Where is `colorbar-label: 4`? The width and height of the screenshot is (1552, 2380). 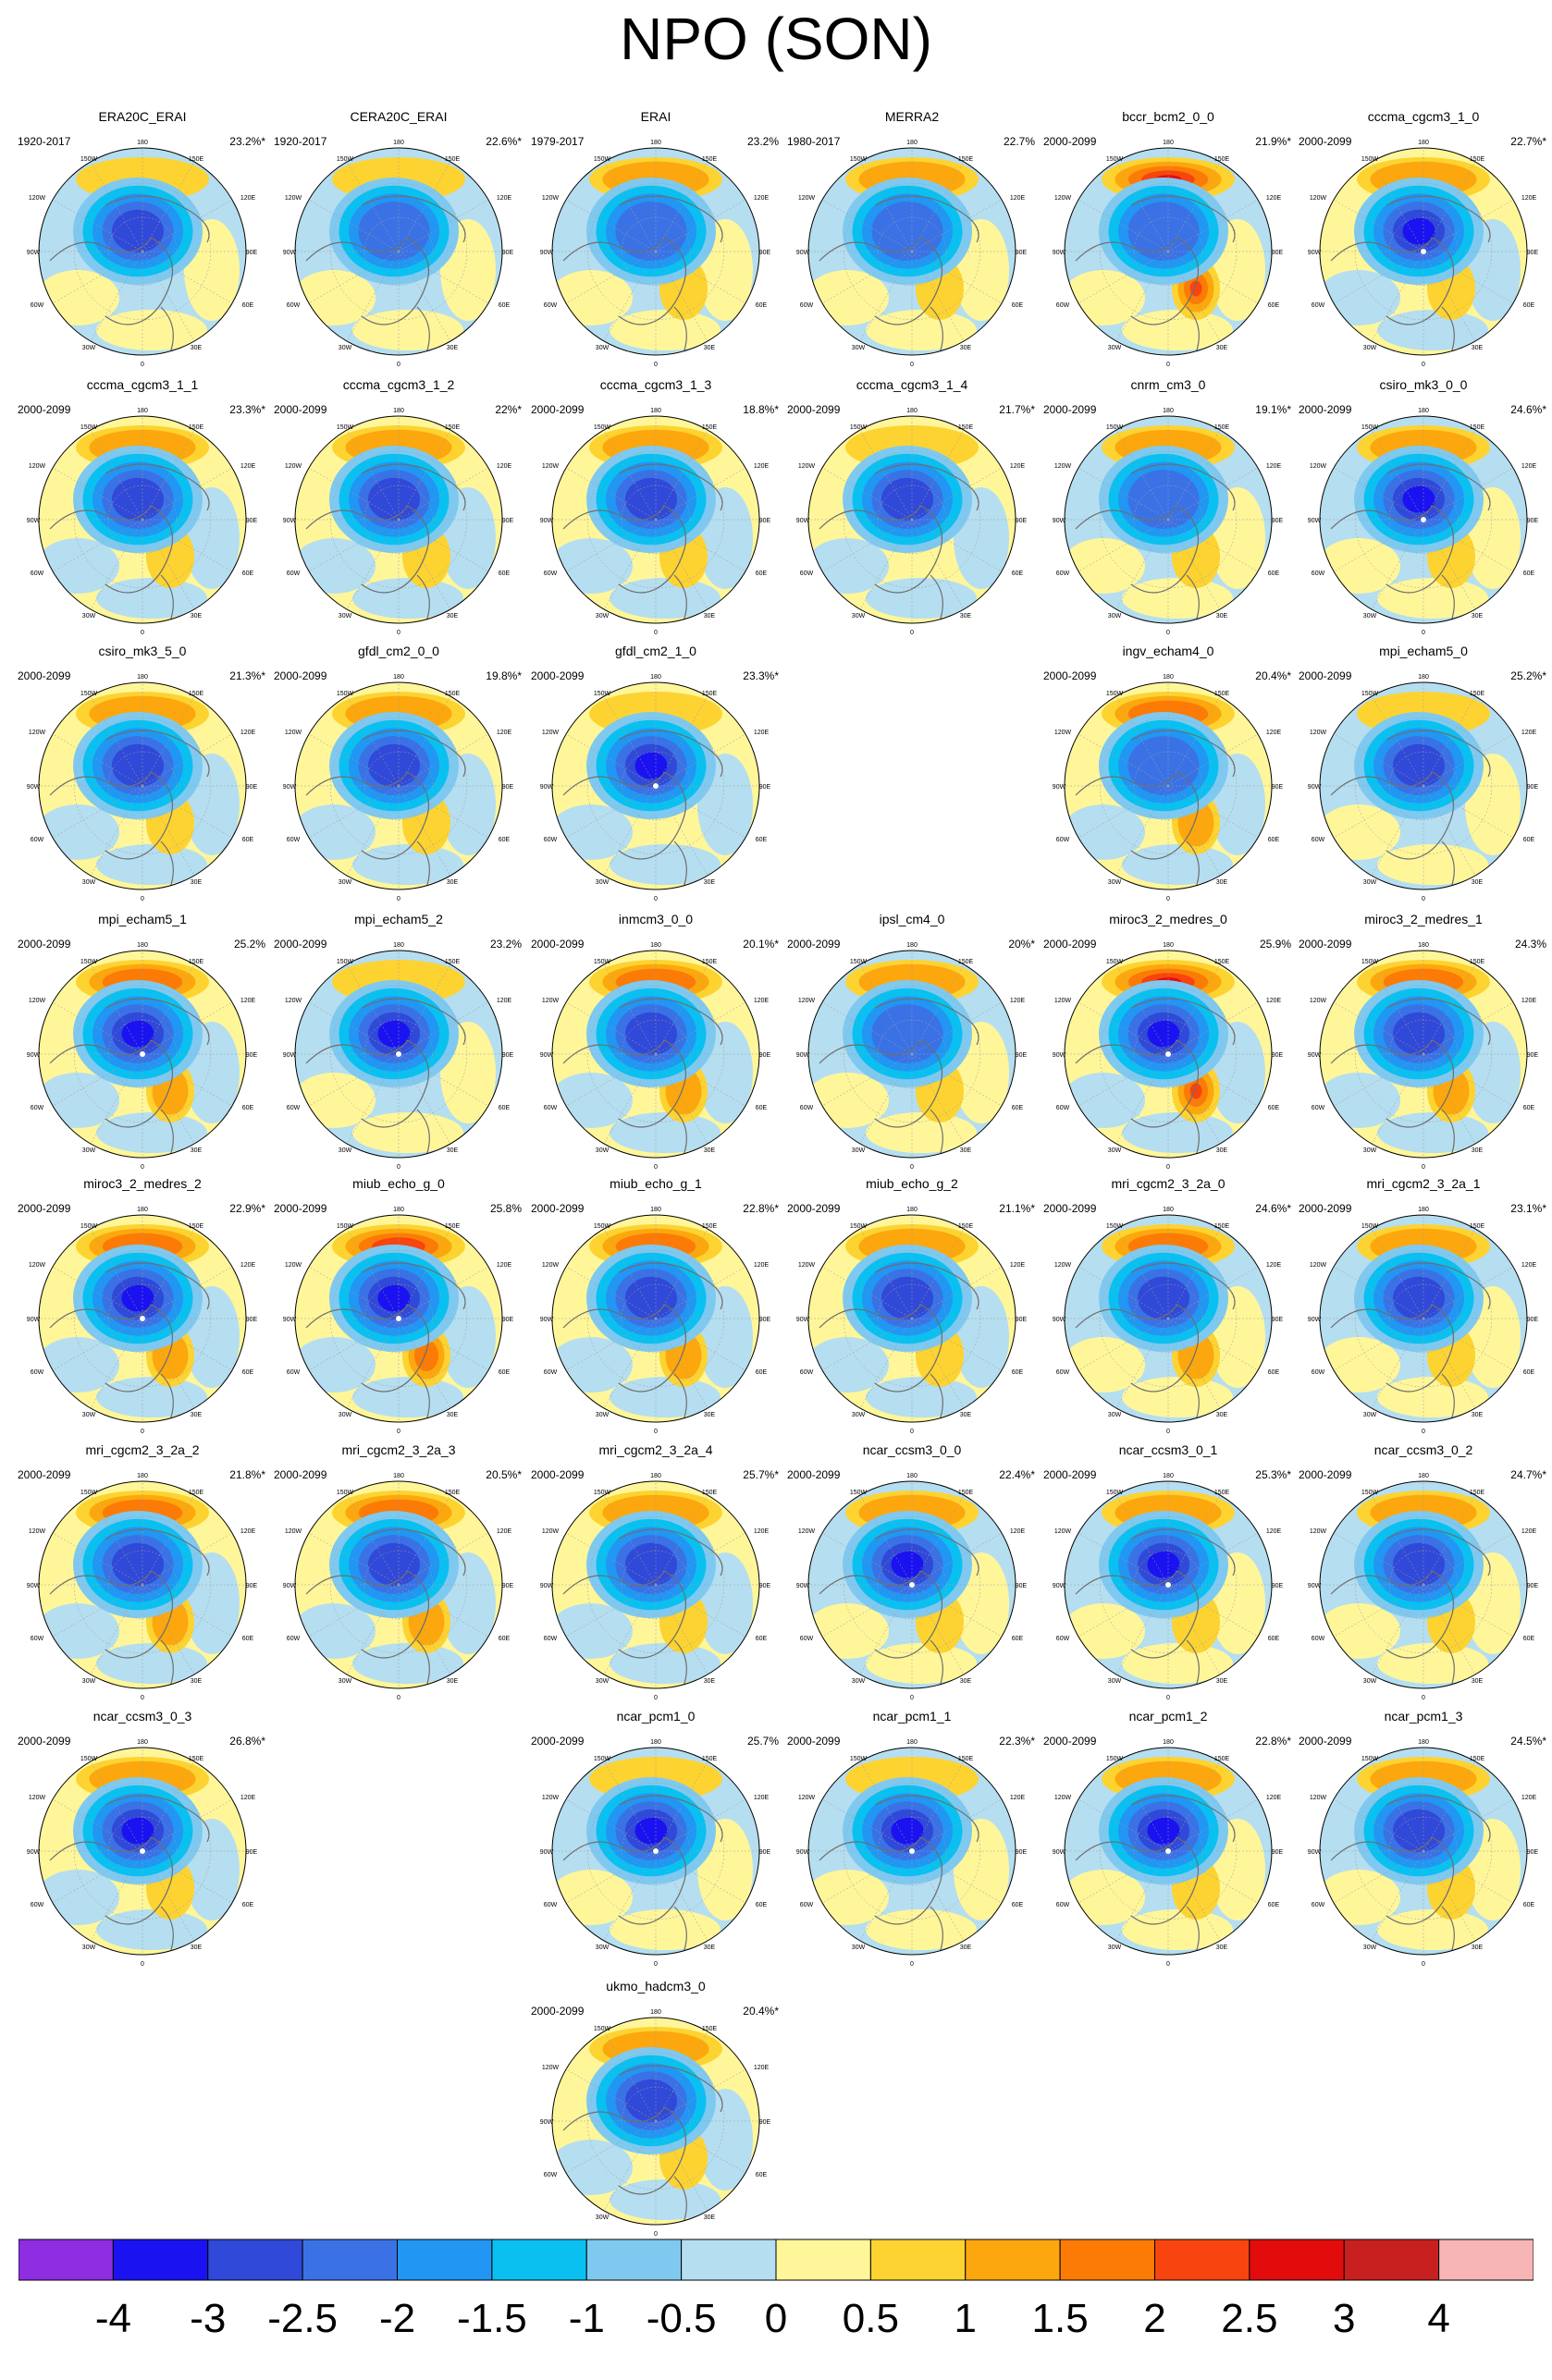
colorbar-label: 4 is located at coordinates (1438, 2318).